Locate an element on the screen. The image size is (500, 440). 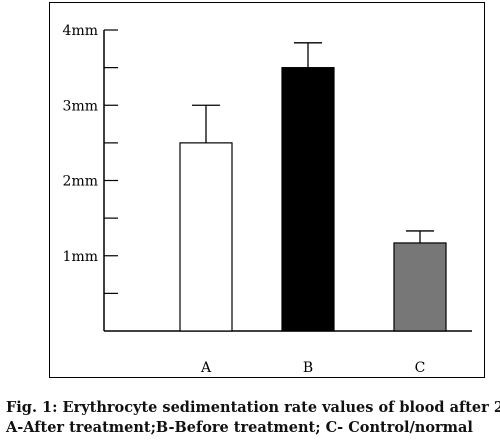
bar-A is located at coordinates (206, 237).